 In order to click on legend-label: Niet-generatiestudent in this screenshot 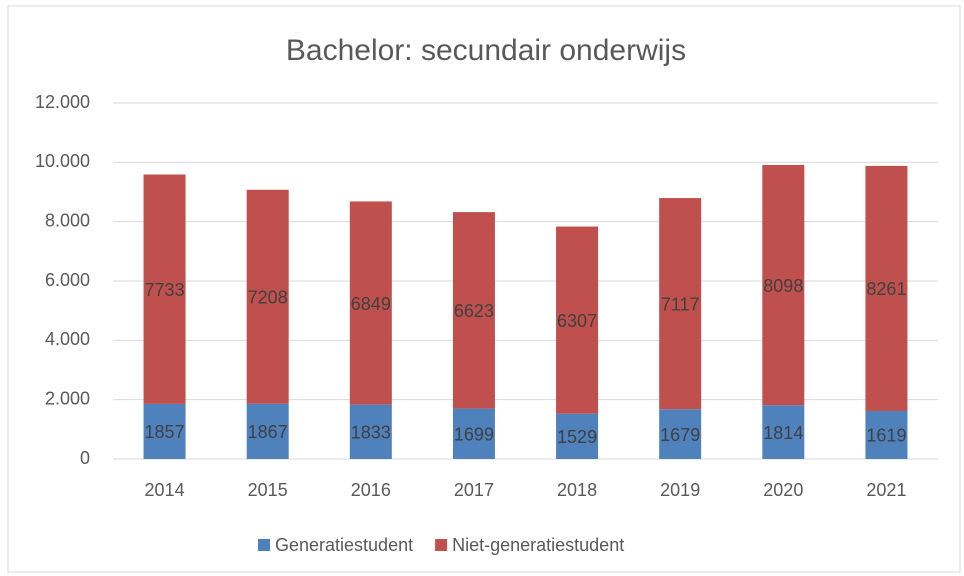, I will do `click(538, 545)`.